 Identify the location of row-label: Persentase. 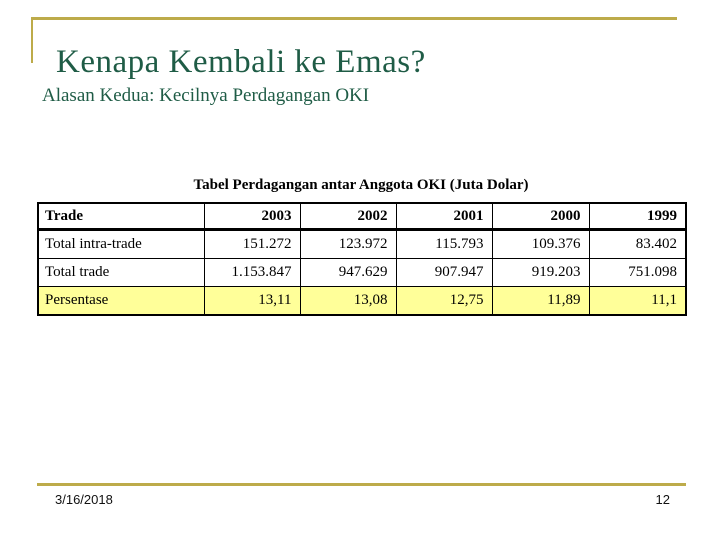
(121, 301).